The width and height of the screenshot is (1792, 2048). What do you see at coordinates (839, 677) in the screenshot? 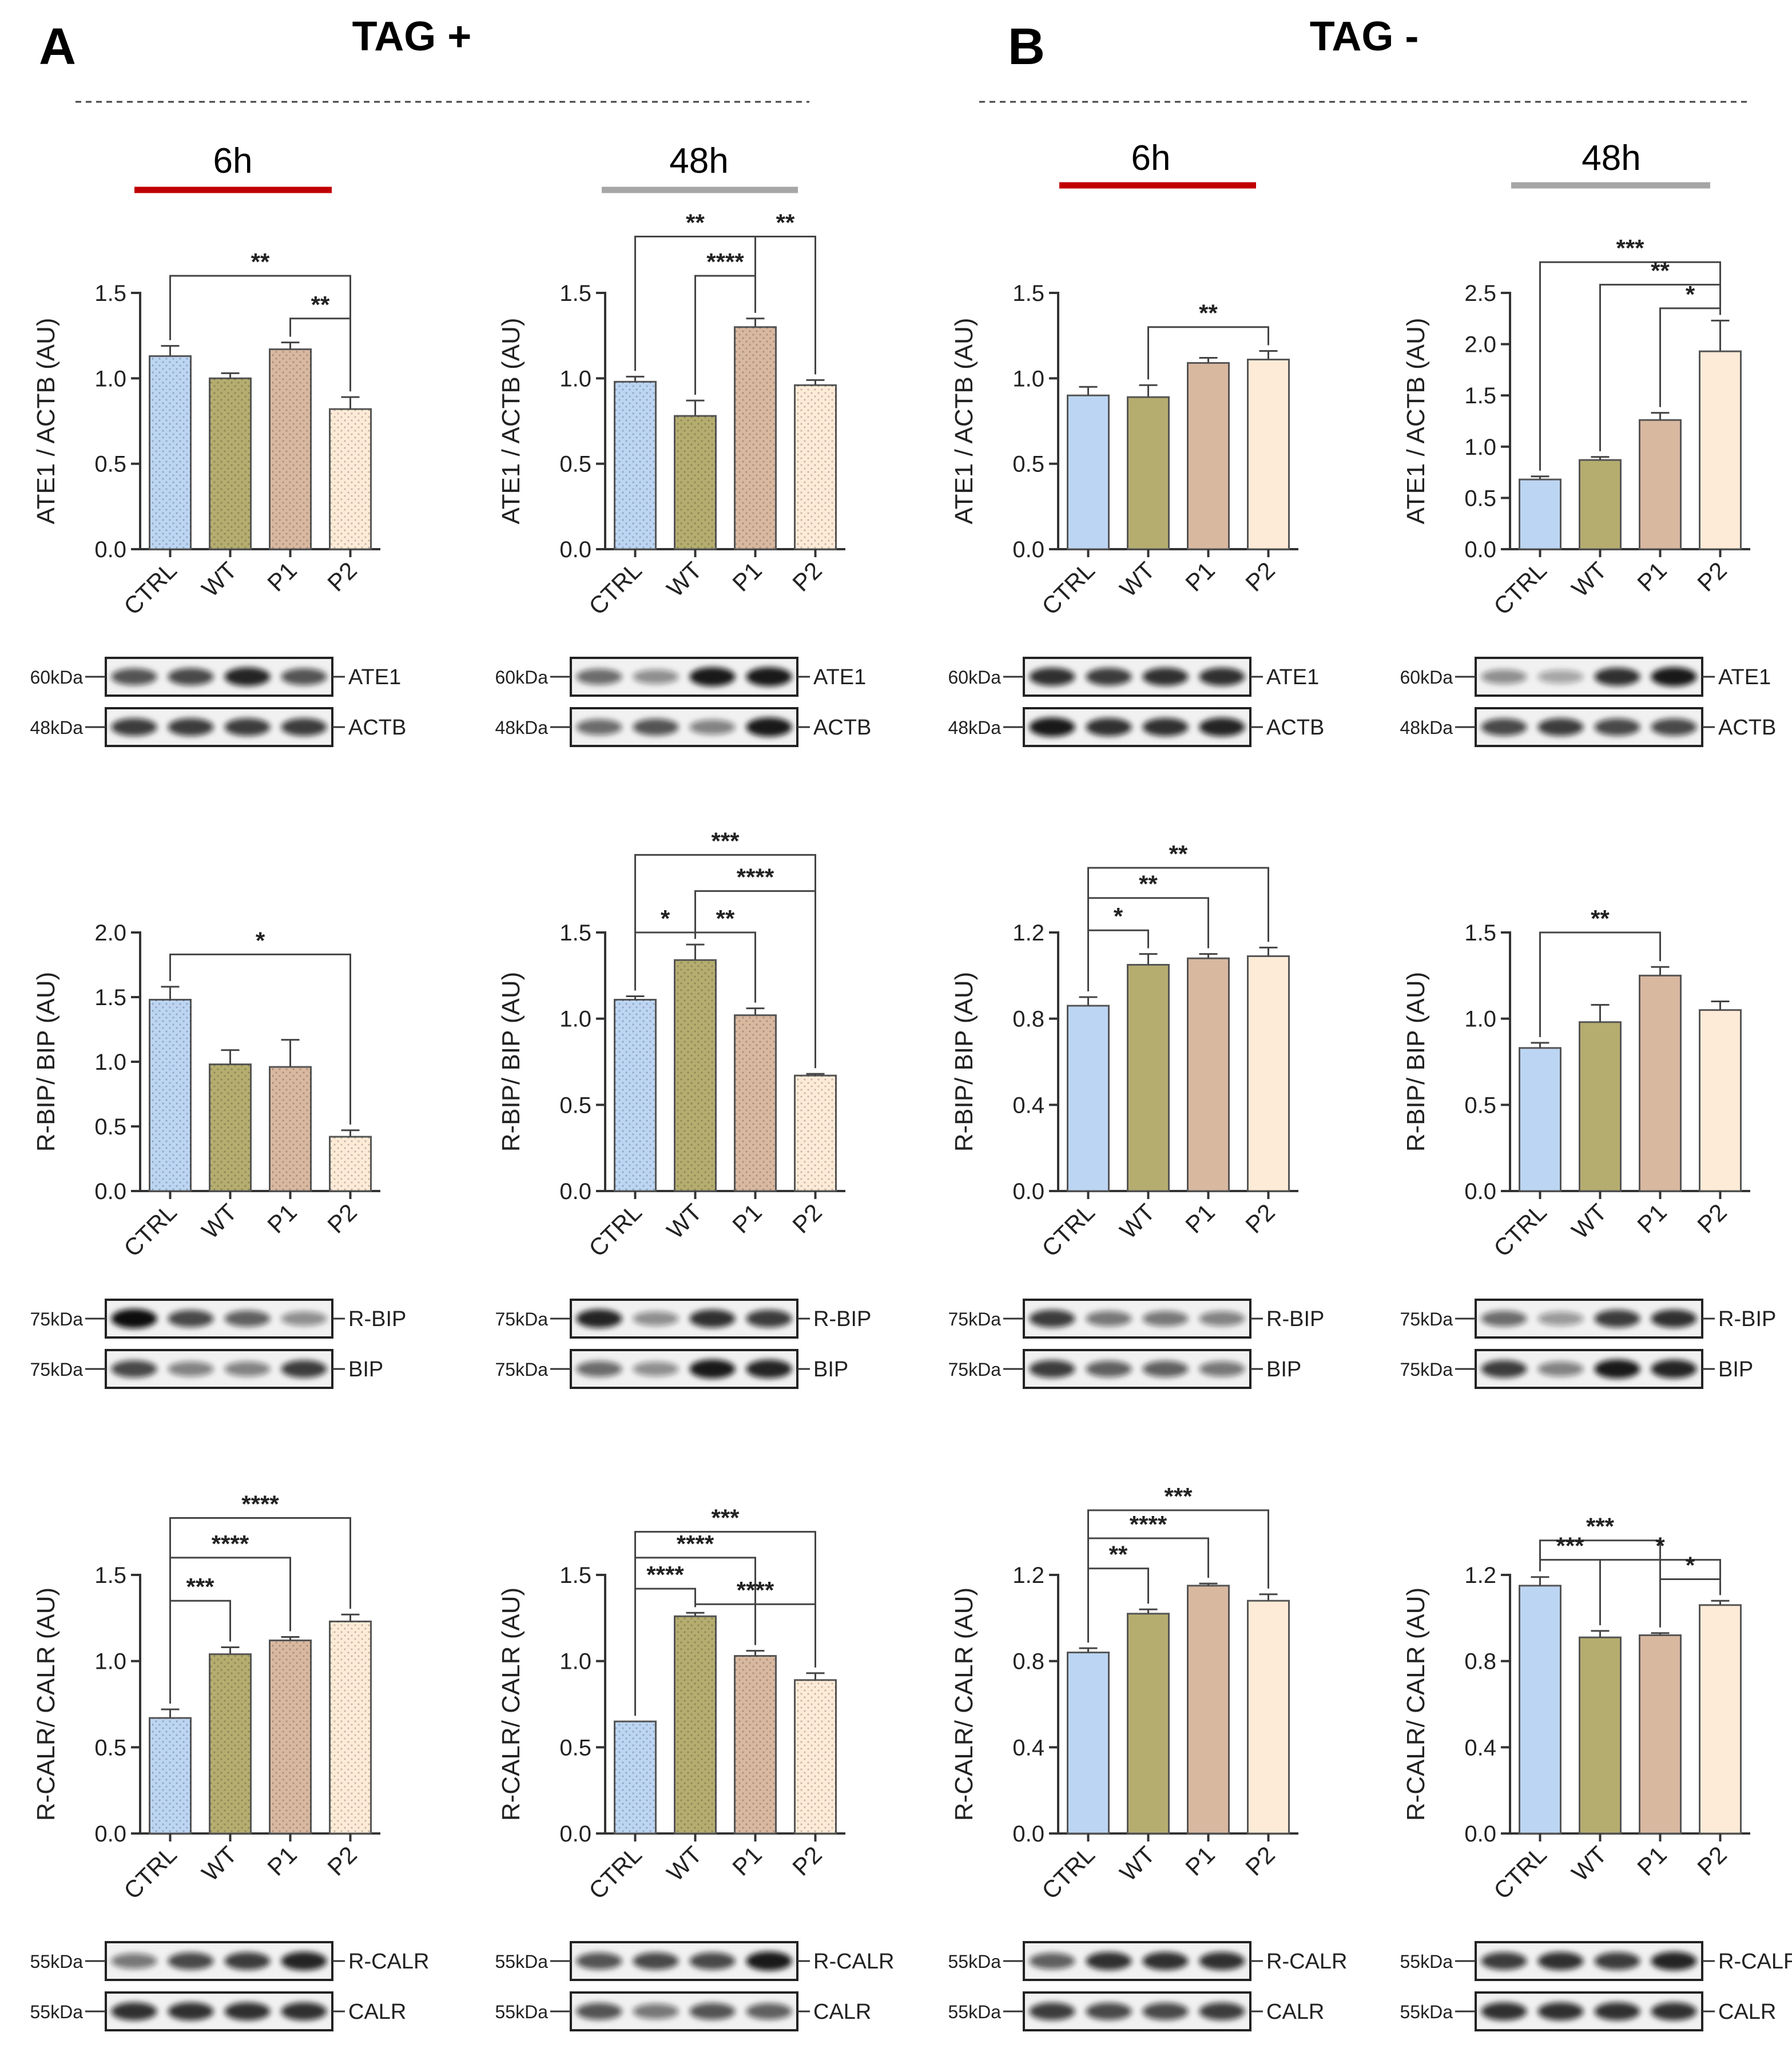
I see `blot-protein-label: ATE1` at bounding box center [839, 677].